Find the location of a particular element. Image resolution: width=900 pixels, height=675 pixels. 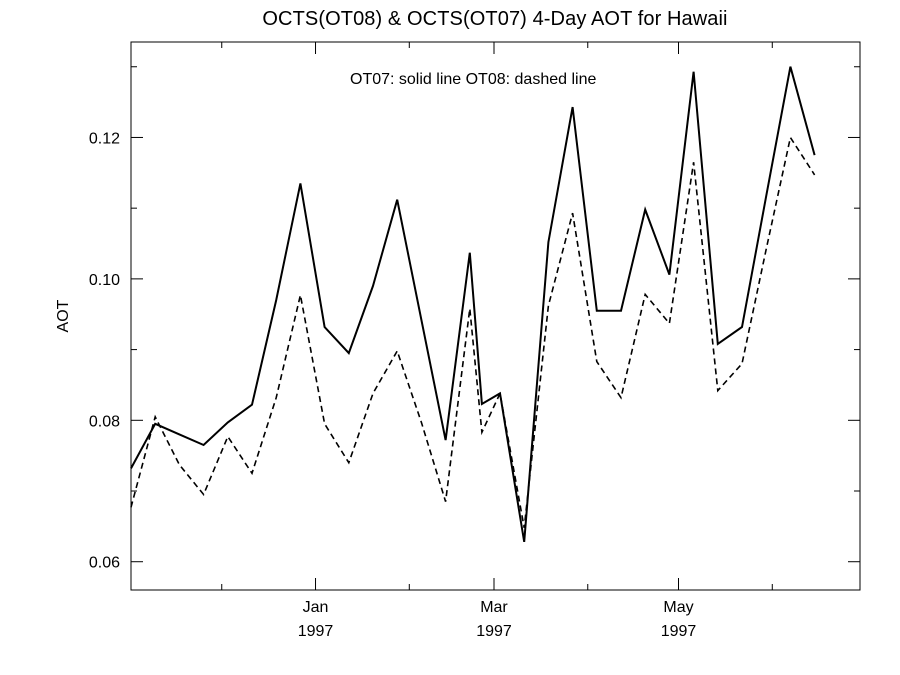

y-tick-label: 0.06 is located at coordinates (104, 563).